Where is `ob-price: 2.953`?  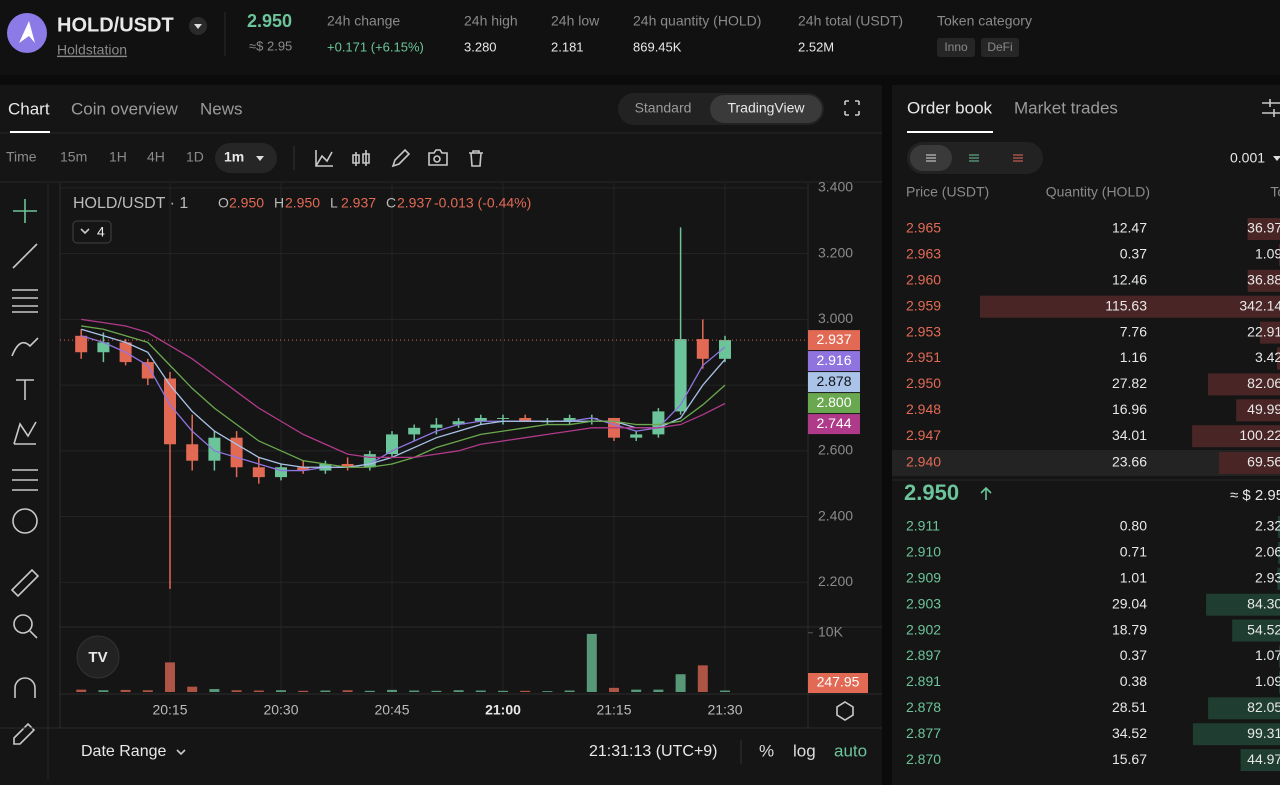 ob-price: 2.953 is located at coordinates (923, 331).